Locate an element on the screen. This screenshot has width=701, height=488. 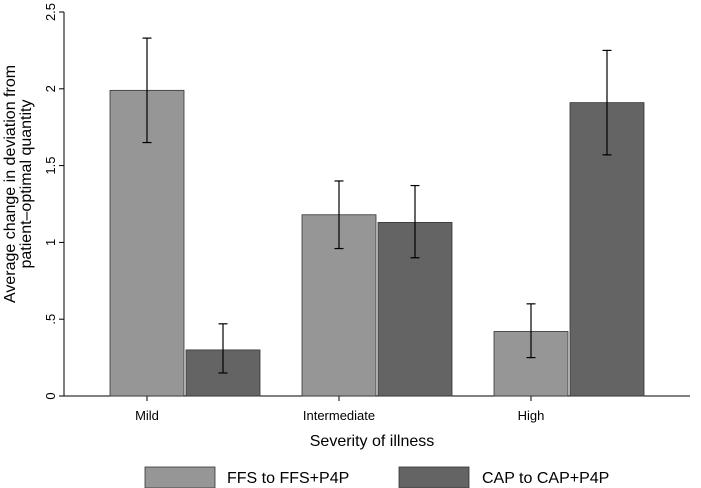
x-tick-label: Intermediate is located at coordinates (339, 415).